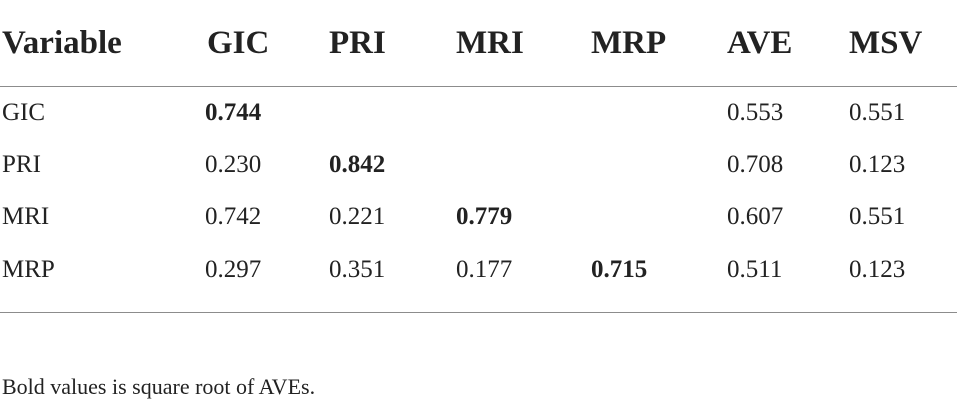  What do you see at coordinates (102, 43) in the screenshot?
I see `header-variable: Variable` at bounding box center [102, 43].